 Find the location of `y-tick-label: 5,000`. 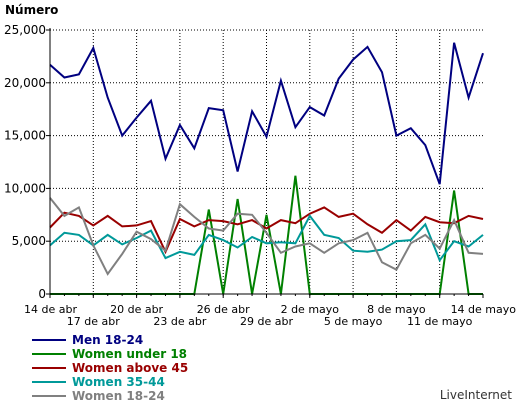

y-tick-label: 5,000 is located at coordinates (29, 241).